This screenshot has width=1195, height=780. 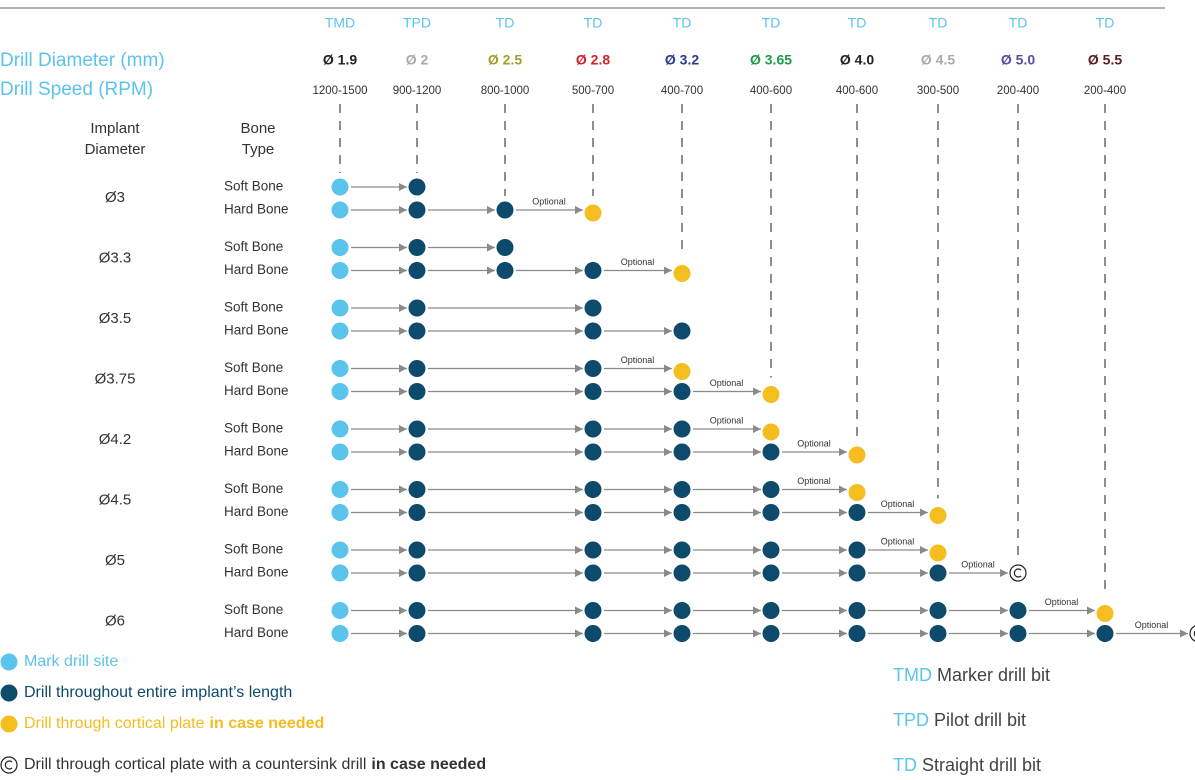 I want to click on key-abbr: TPD, so click(x=911, y=720).